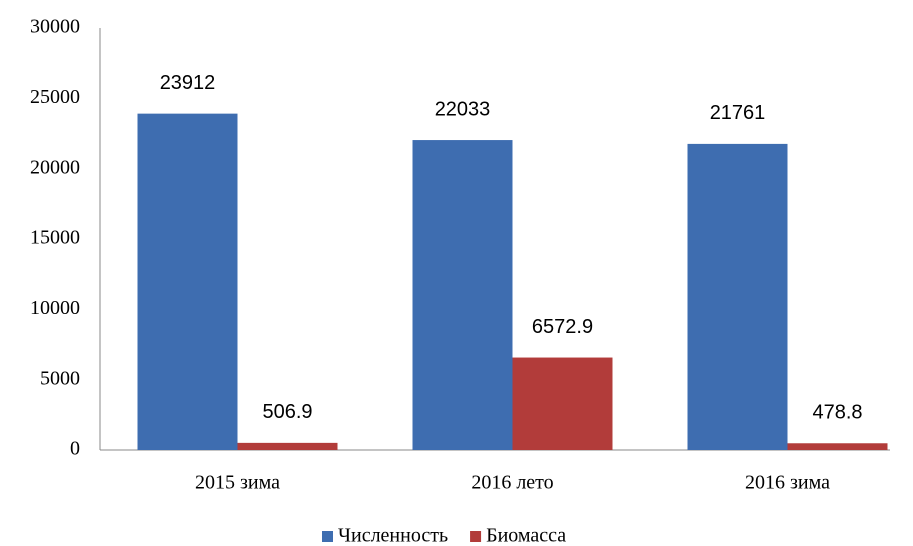 The image size is (913, 546). Describe the element at coordinates (55, 27) in the screenshot. I see `y-tick-label: 30000` at that location.